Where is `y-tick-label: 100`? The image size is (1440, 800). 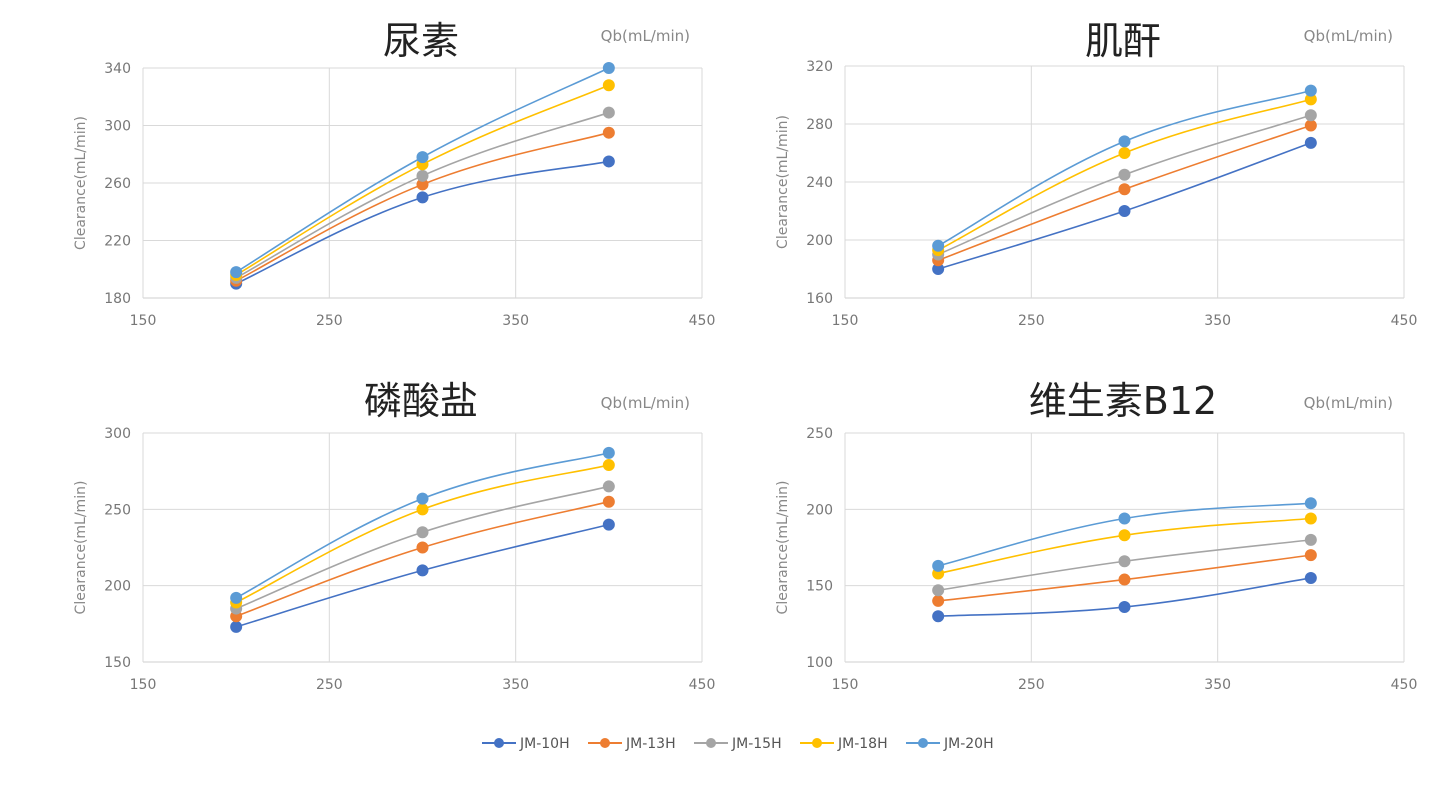
y-tick-label: 100 is located at coordinates (819, 663).